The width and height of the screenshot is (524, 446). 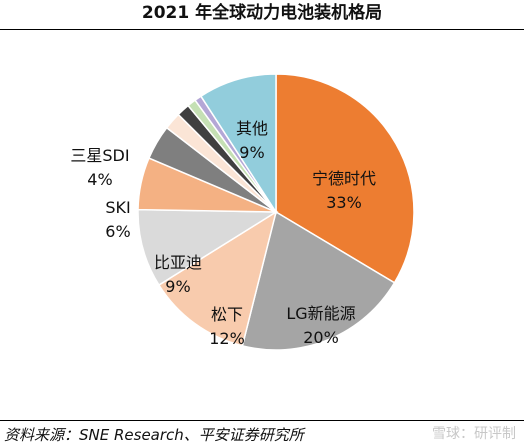 What do you see at coordinates (321, 337) in the screenshot?
I see `slice-percent-label: 20%` at bounding box center [321, 337].